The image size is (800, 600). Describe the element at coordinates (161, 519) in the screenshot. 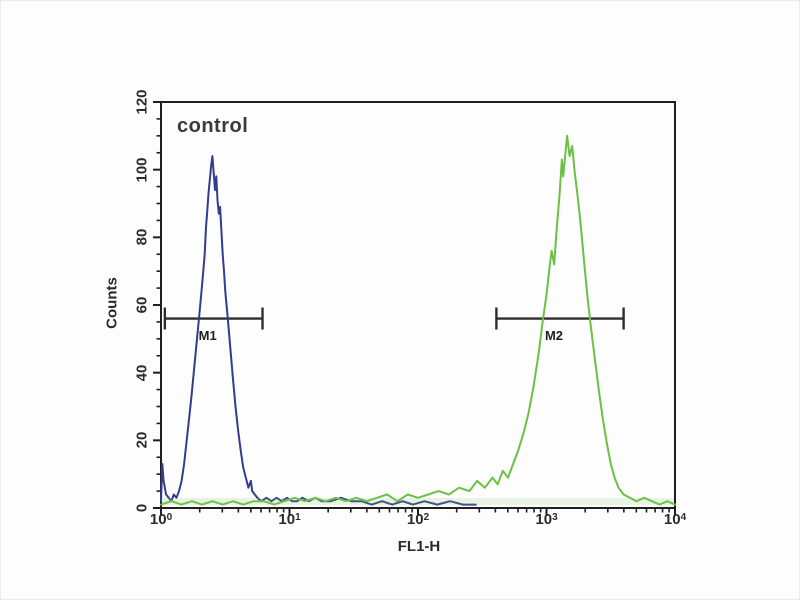

I see `x-tick-label: 100` at that location.